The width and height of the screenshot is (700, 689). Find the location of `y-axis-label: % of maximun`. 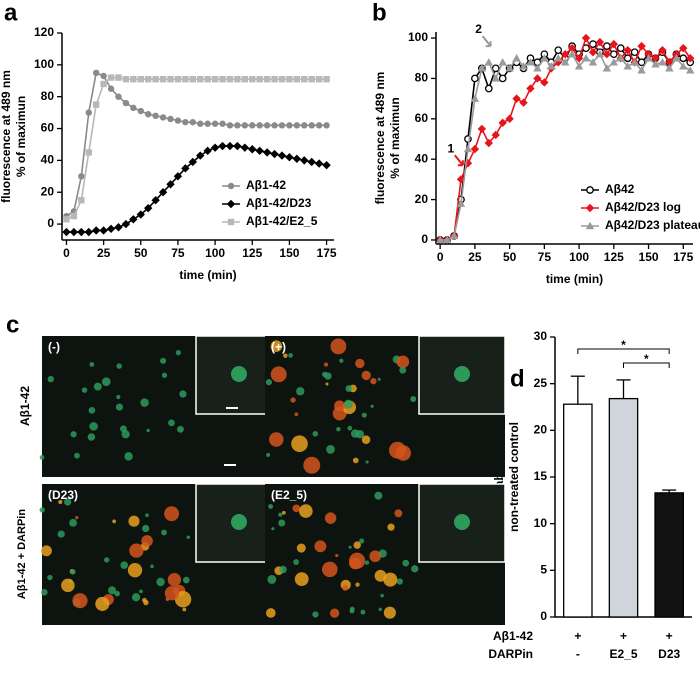

y-axis-label: % of maximun is located at coordinates (21, 136).